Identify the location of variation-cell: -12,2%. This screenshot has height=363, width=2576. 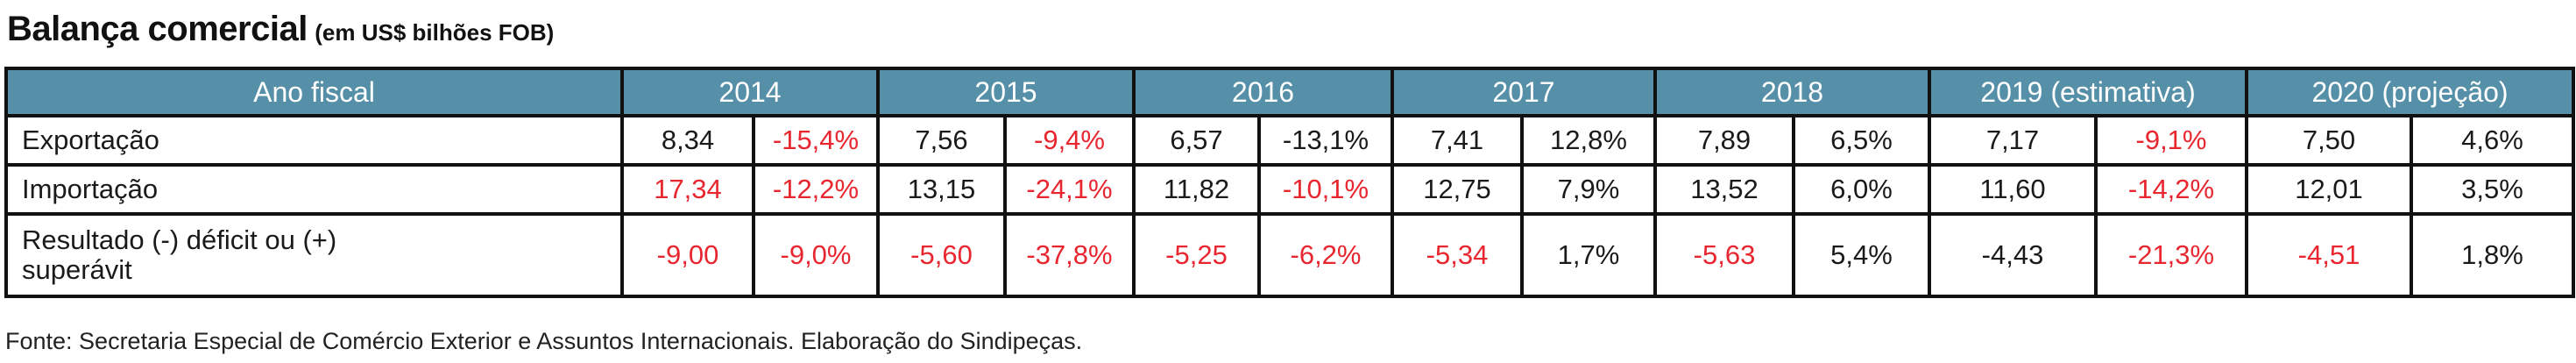
(816, 189).